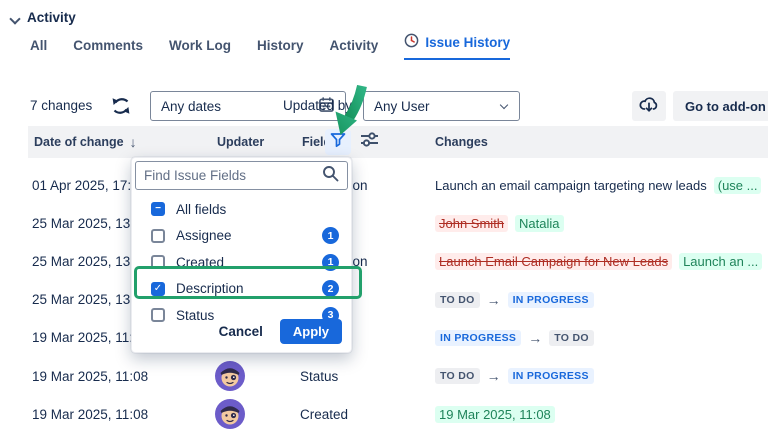 The height and width of the screenshot is (443, 768). What do you see at coordinates (468, 42) in the screenshot?
I see `tab-label: Issue History` at bounding box center [468, 42].